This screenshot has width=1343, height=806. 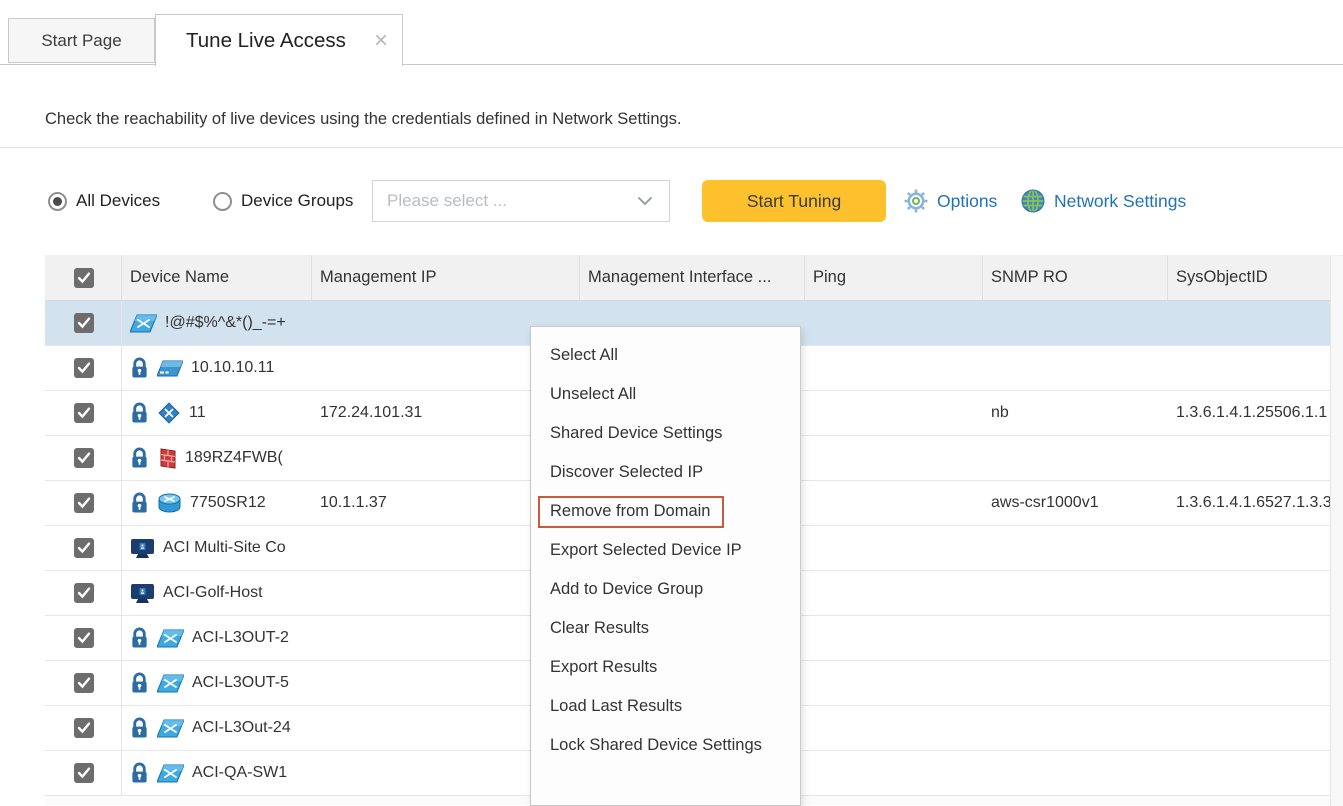 What do you see at coordinates (240, 772) in the screenshot?
I see `device-name: ACI-QA-SW1` at bounding box center [240, 772].